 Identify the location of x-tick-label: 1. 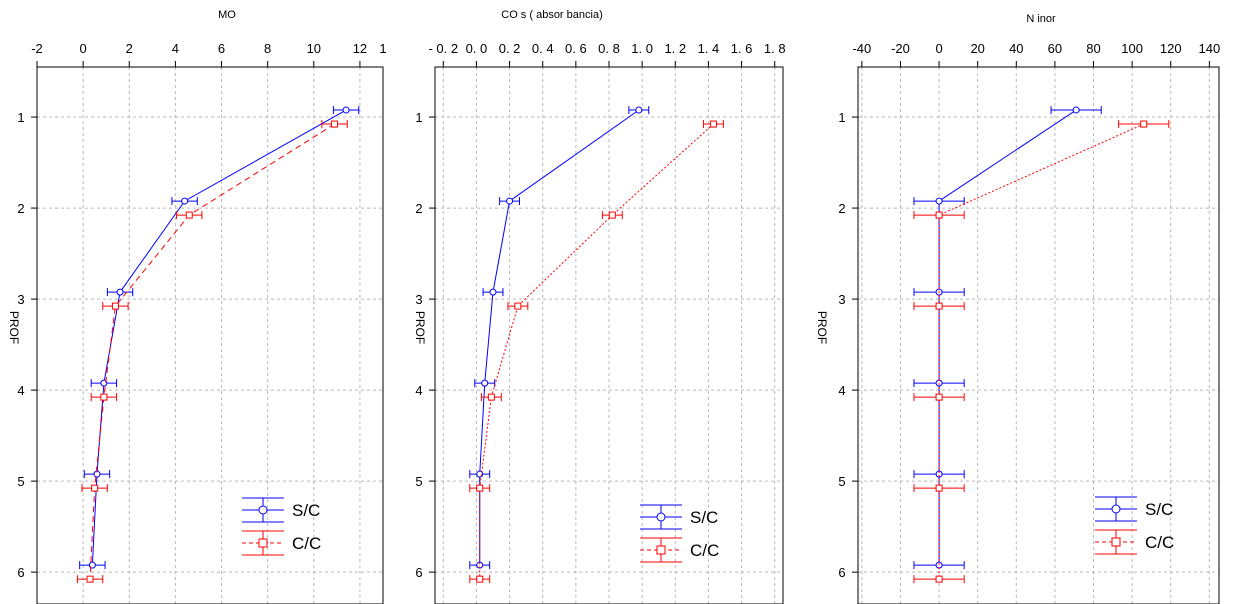
(382, 48).